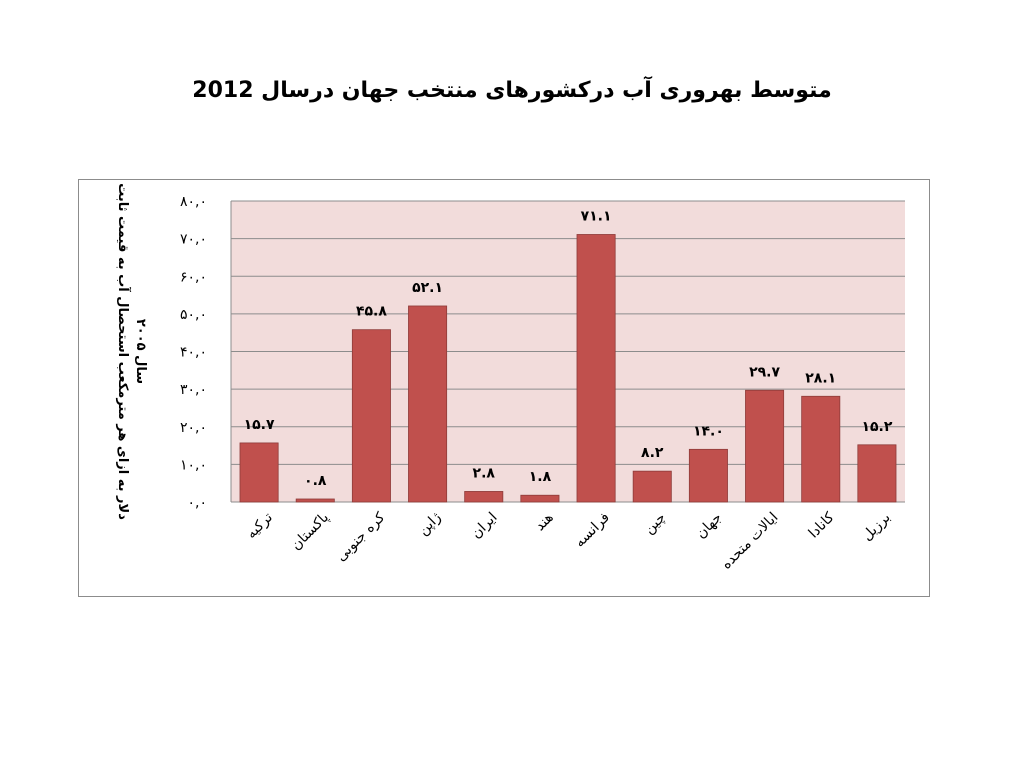 This screenshot has width=1024, height=768. Describe the element at coordinates (708, 431) in the screenshot. I see `data-label: ۱۴.۰` at that location.